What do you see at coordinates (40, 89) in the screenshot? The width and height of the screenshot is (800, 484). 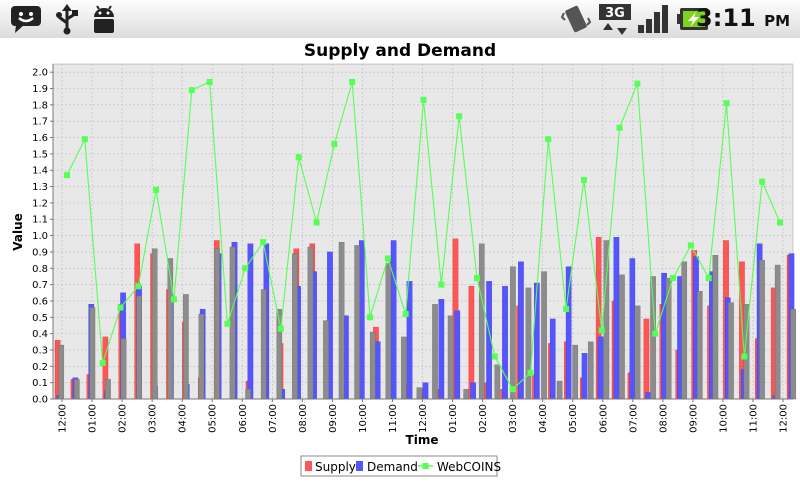 I see `y-tick-label: 1.9` at bounding box center [40, 89].